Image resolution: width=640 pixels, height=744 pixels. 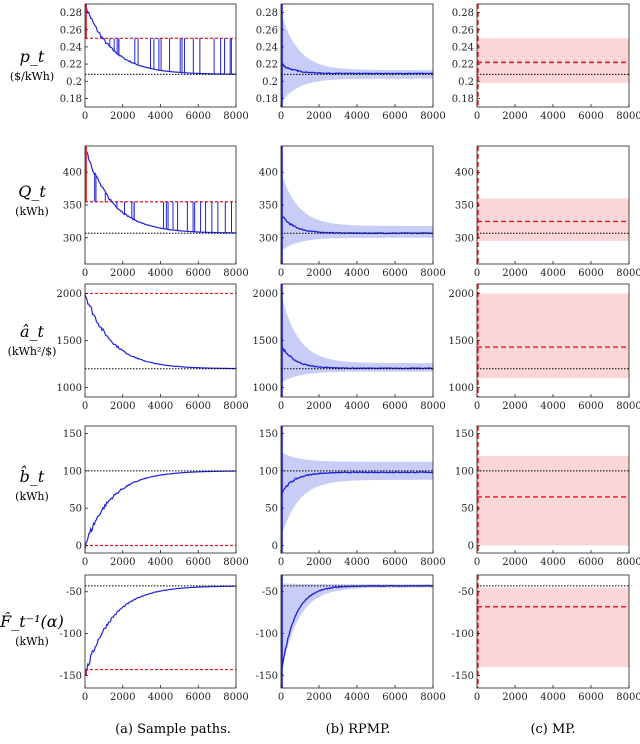 I want to click on ytick-label: 0.26, so click(x=267, y=30).